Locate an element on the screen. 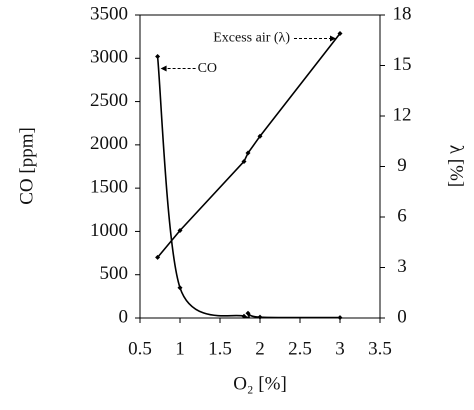 This screenshot has height=410, width=474. y-tick-label: 0 is located at coordinates (124, 316).